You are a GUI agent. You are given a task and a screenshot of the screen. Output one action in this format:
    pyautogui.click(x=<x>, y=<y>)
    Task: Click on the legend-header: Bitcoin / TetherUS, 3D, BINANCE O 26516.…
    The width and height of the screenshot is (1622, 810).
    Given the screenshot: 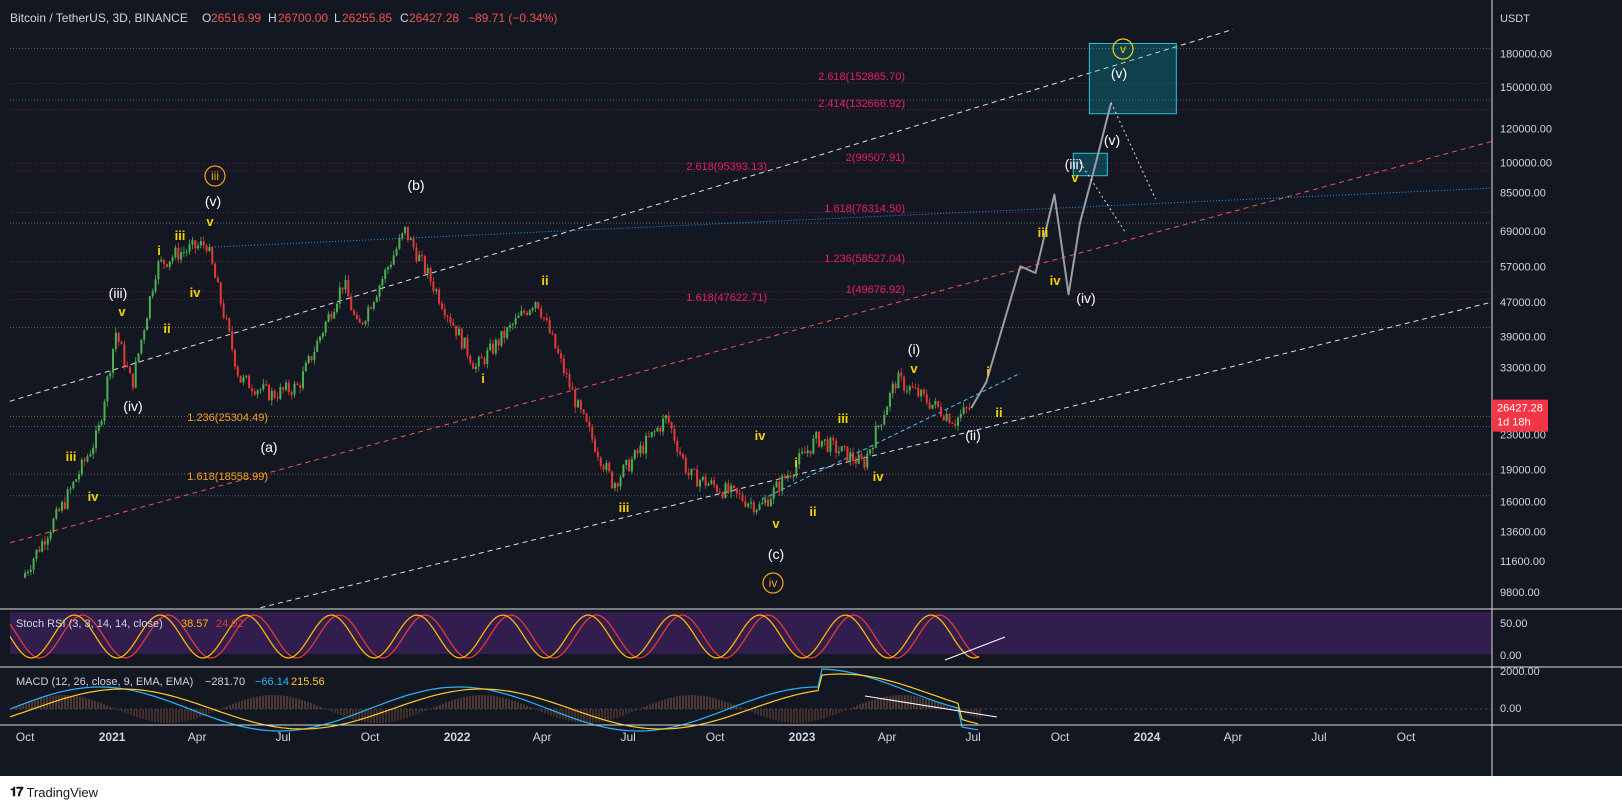 What is the action you would take?
    pyautogui.click(x=283, y=18)
    